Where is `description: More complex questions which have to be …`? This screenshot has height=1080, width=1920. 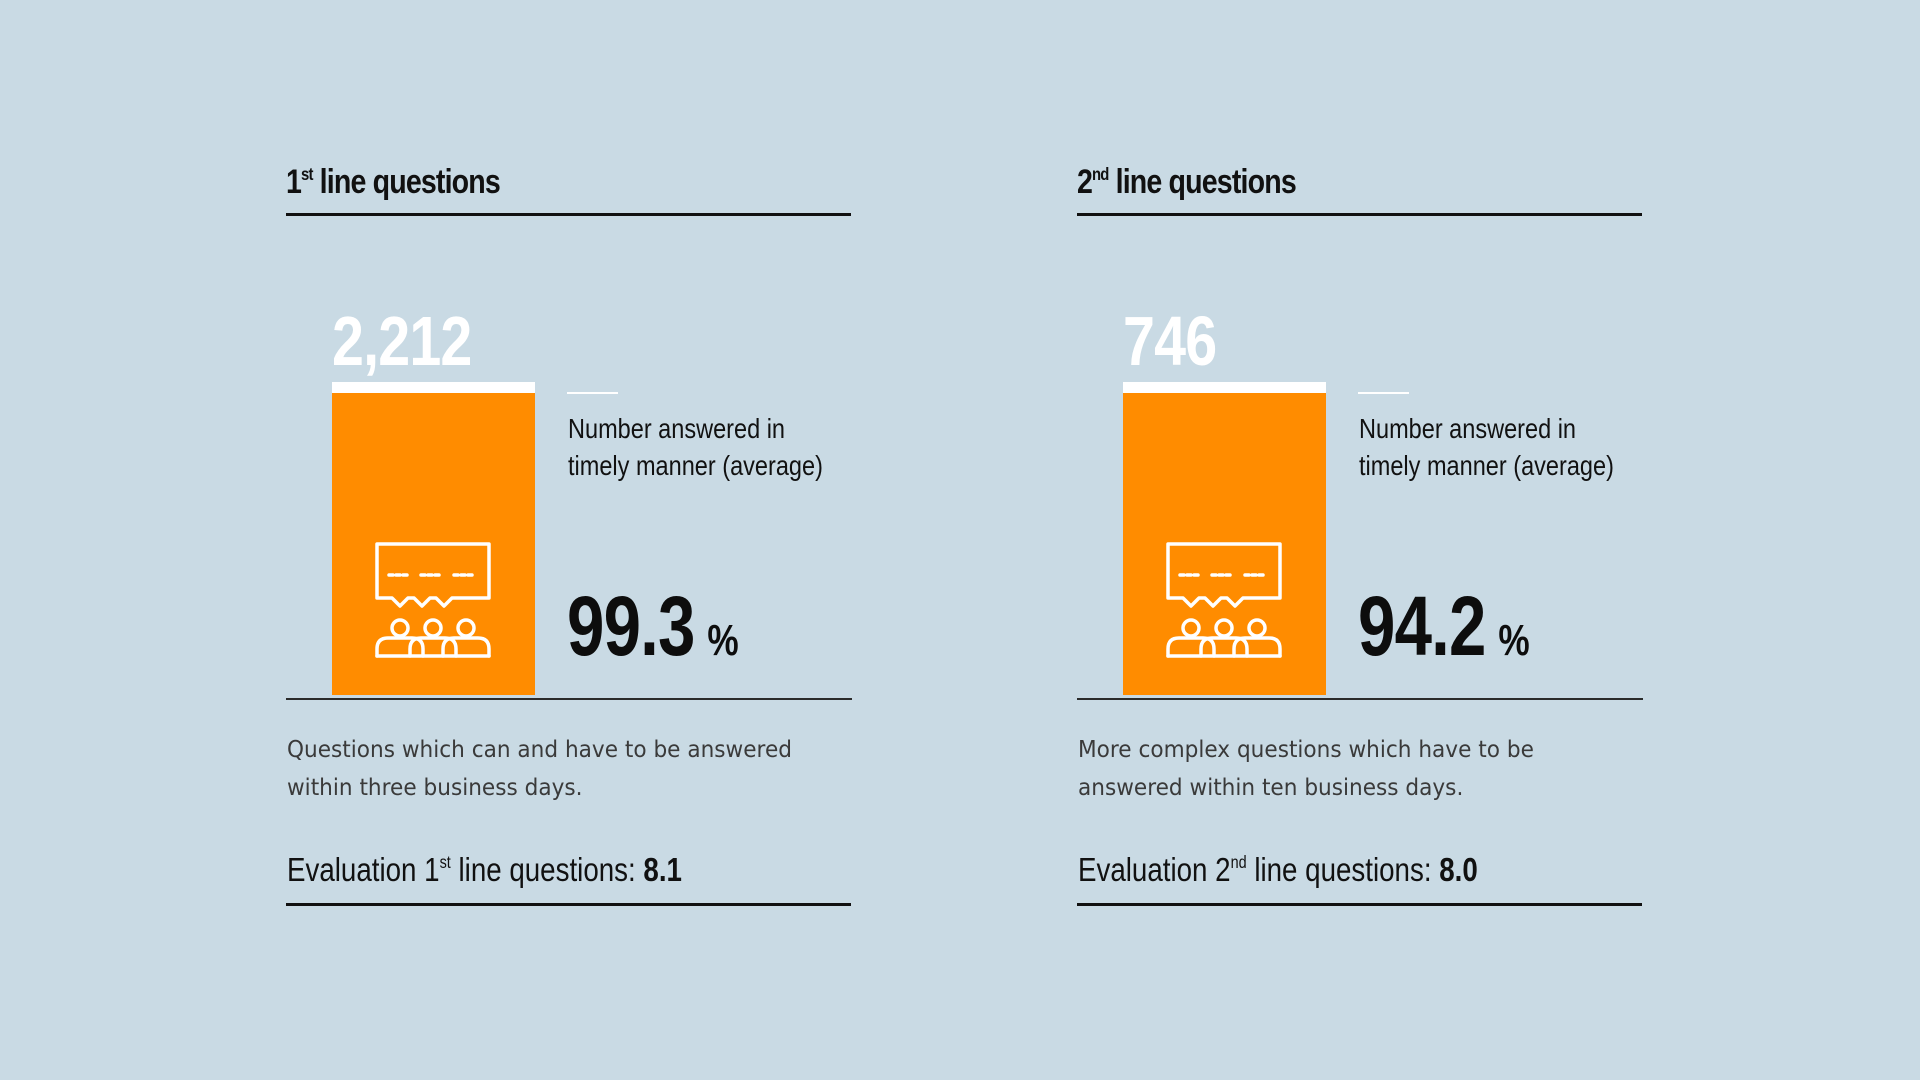
description: More complex questions which have to be … is located at coordinates (1306, 769).